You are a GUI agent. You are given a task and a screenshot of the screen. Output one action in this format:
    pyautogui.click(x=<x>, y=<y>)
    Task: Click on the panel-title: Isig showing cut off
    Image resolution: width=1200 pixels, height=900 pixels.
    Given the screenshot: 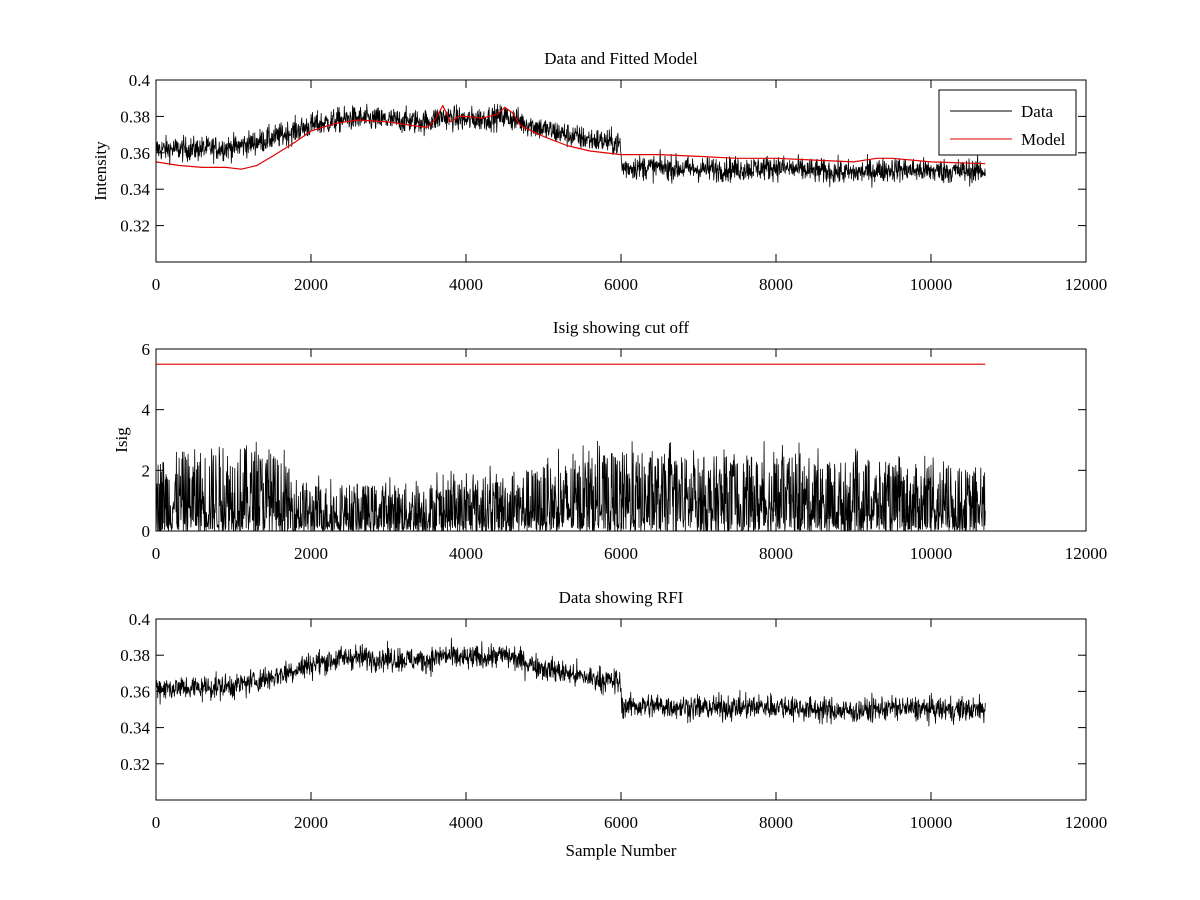 What is the action you would take?
    pyautogui.click(x=621, y=327)
    